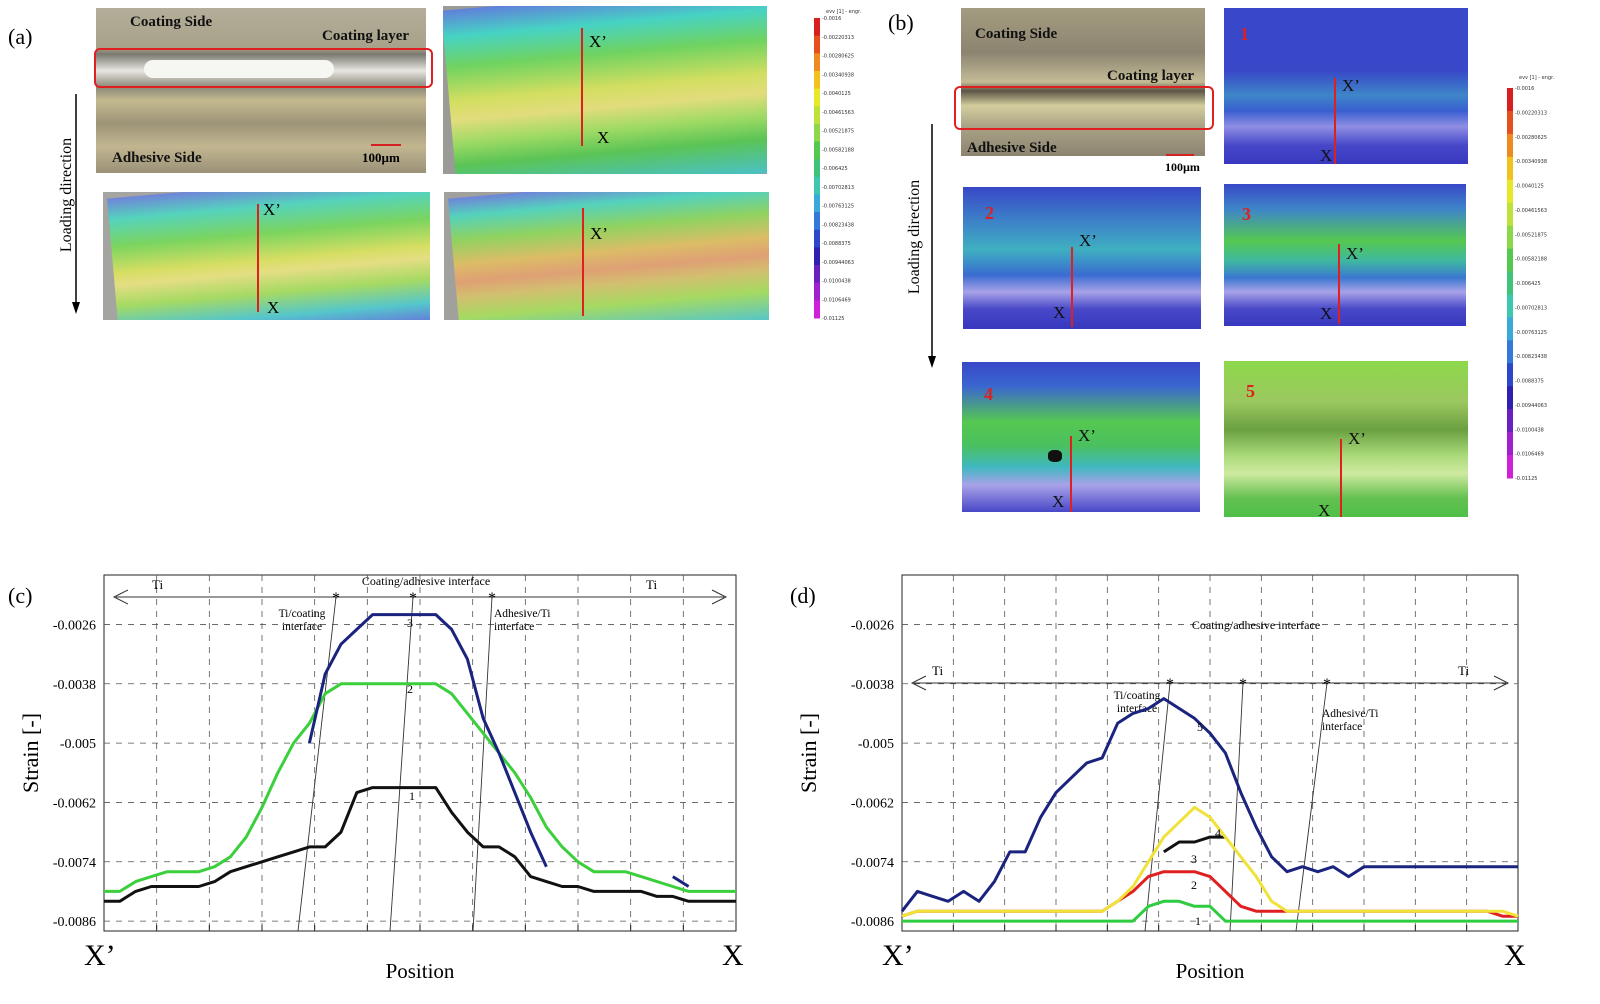 The height and width of the screenshot is (1004, 1600). I want to click on colorbar-tick-label: -0.00582188, so click(1531, 260).